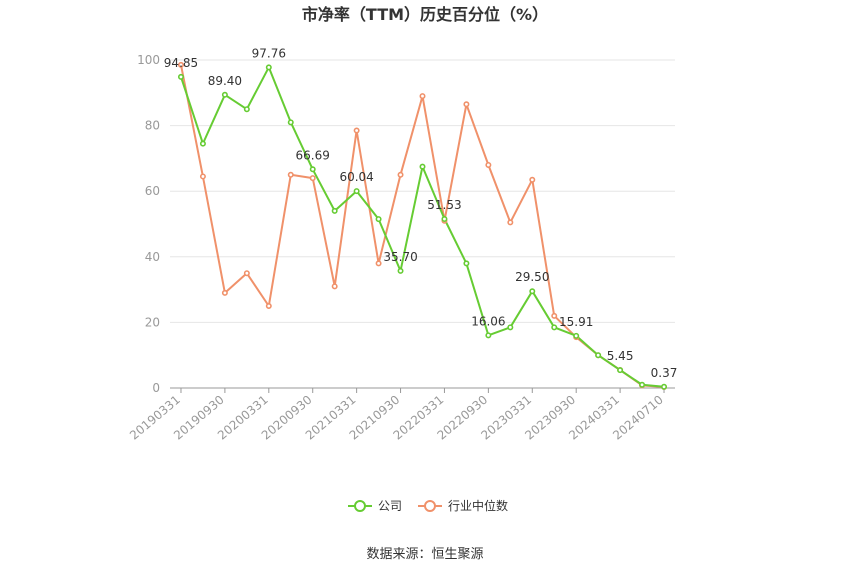 This screenshot has width=850, height=575. Describe the element at coordinates (478, 505) in the screenshot. I see `legend-label: 行业中位数` at that location.